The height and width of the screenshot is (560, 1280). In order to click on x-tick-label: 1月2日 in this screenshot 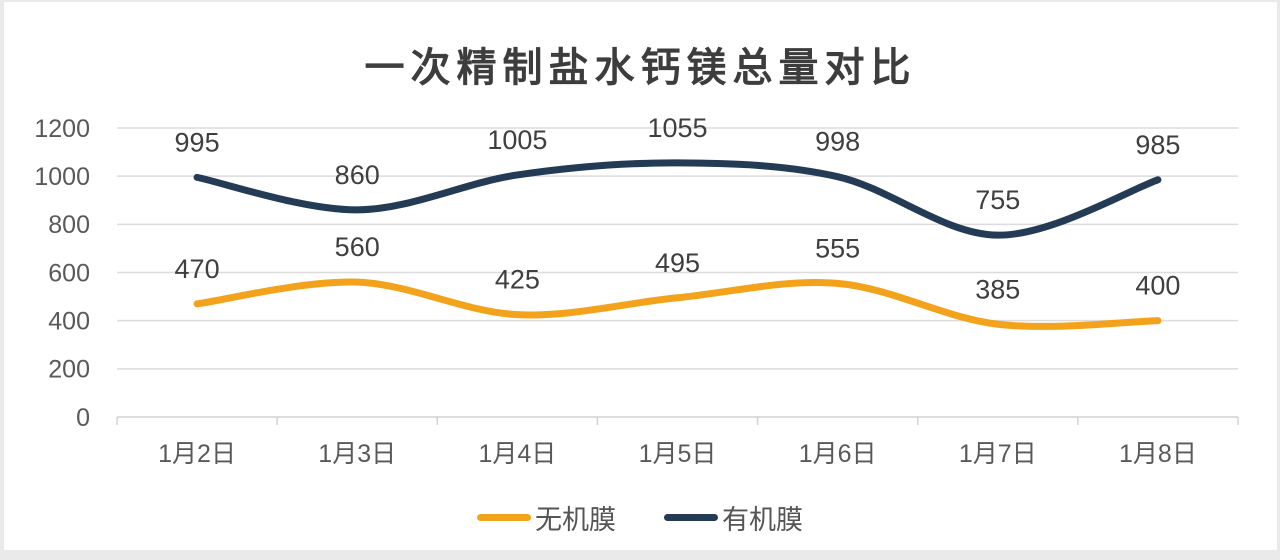, I will do `click(197, 454)`.